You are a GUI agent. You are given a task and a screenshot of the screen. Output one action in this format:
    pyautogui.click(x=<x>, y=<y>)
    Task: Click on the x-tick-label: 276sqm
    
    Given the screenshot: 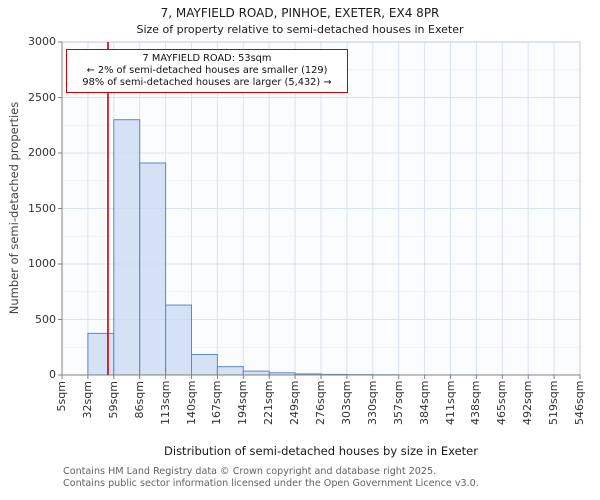 What is the action you would take?
    pyautogui.click(x=320, y=402)
    